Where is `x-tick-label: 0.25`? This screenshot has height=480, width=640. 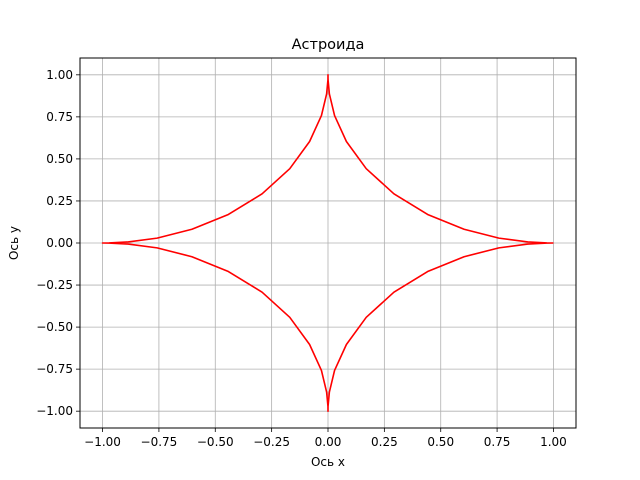 x-tick-label: 0.25 is located at coordinates (384, 442).